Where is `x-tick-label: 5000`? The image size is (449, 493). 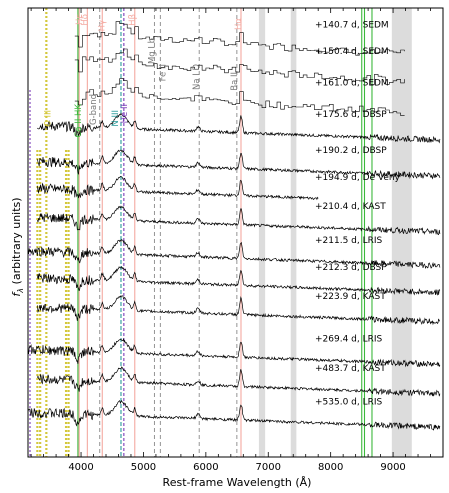 x-tick-label: 5000 is located at coordinates (143, 467).